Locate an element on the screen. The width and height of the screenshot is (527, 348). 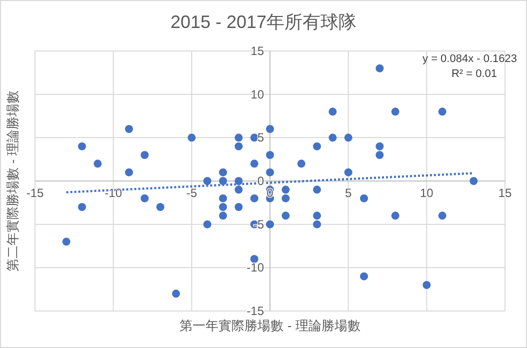
x-axis-title: 第一年實際勝場數 - 理論勝場數 is located at coordinates (270, 325).